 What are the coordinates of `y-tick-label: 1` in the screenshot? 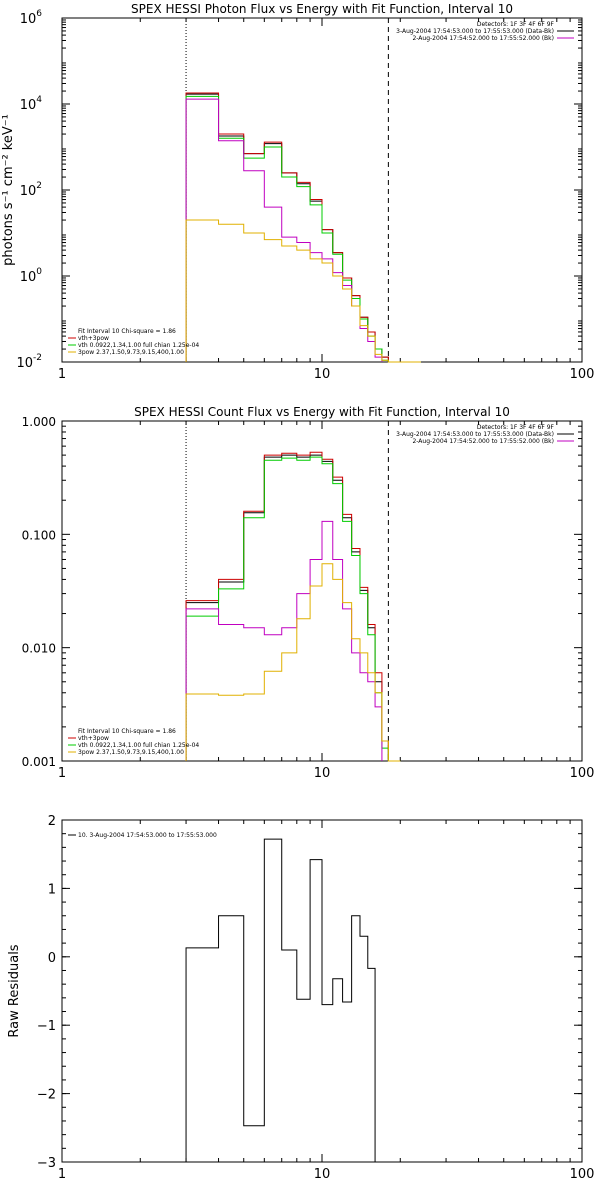 It's located at (52, 889).